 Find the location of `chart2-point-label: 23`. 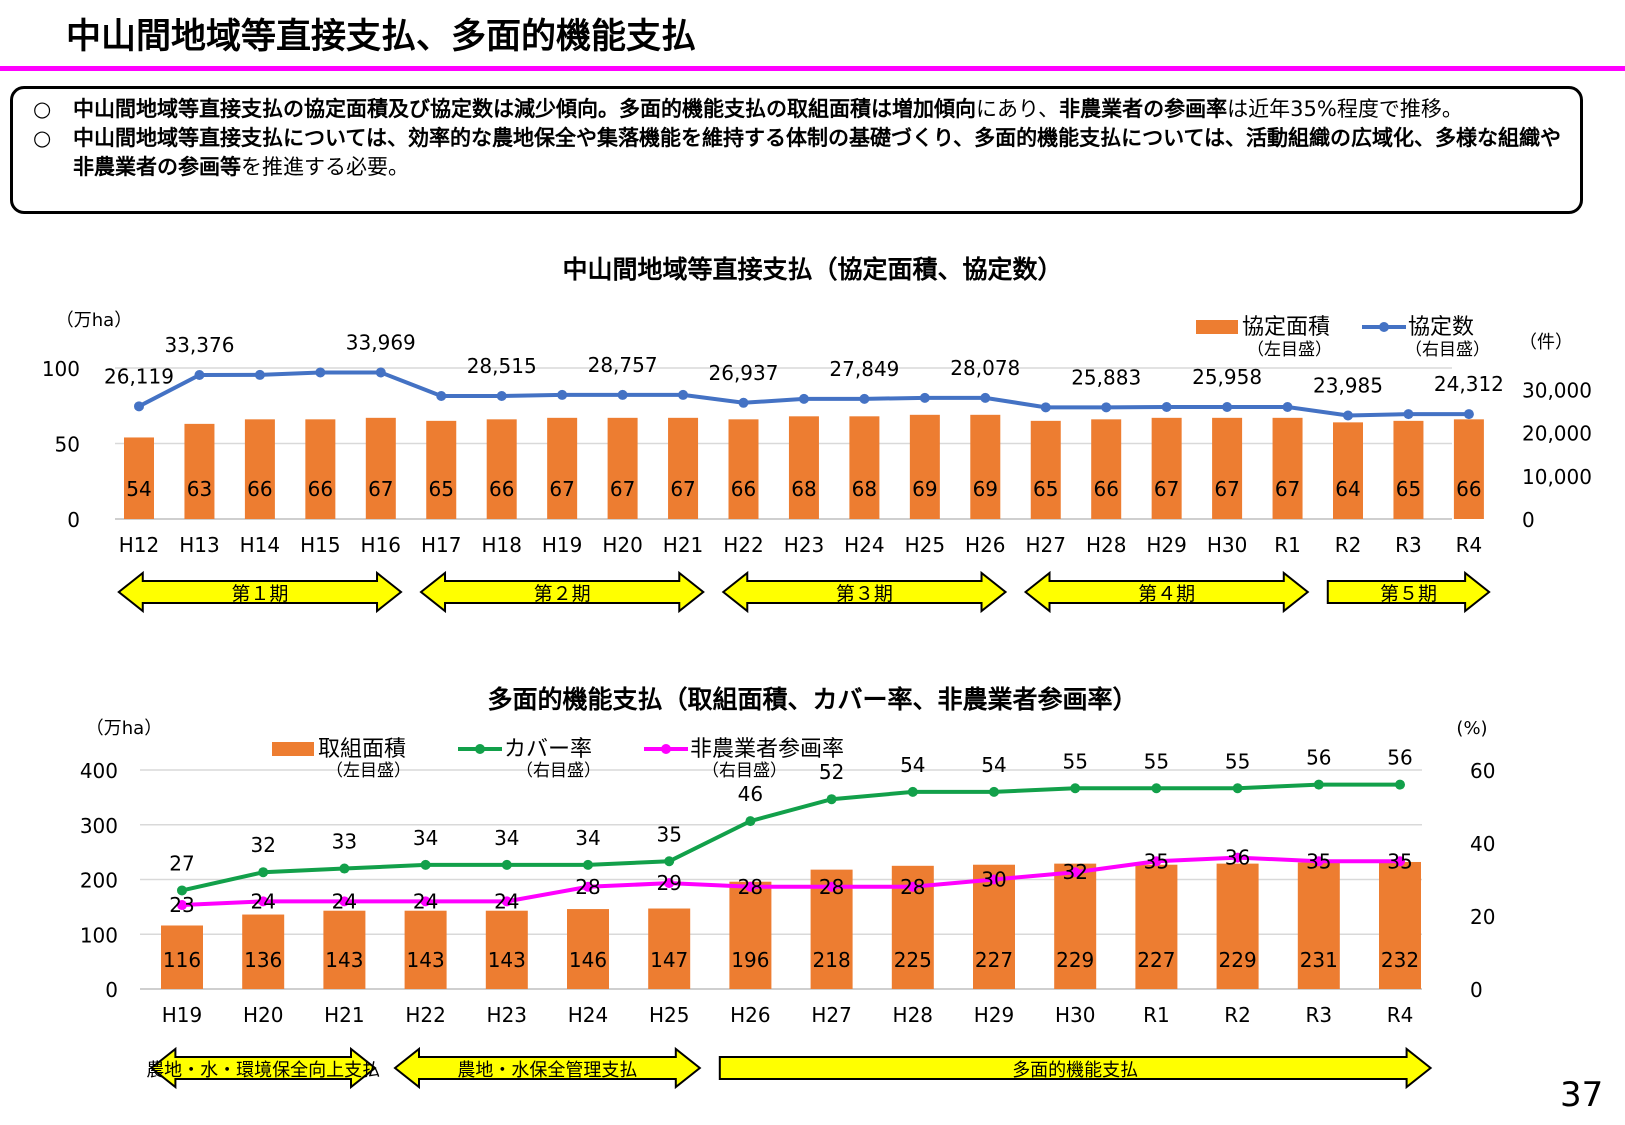

chart2-point-label: 23 is located at coordinates (181, 905).